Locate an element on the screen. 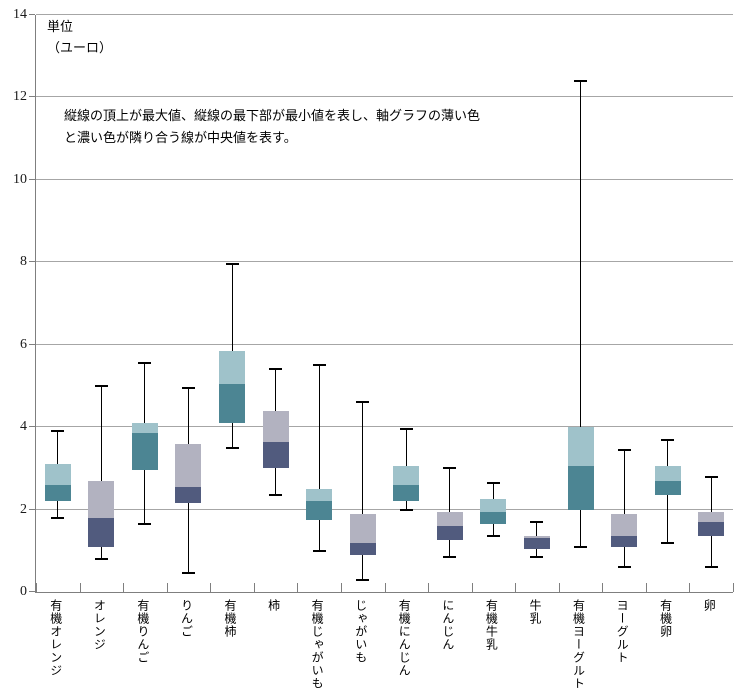 The image size is (742, 697). x-label-11: 牛乳 is located at coordinates (534, 612).